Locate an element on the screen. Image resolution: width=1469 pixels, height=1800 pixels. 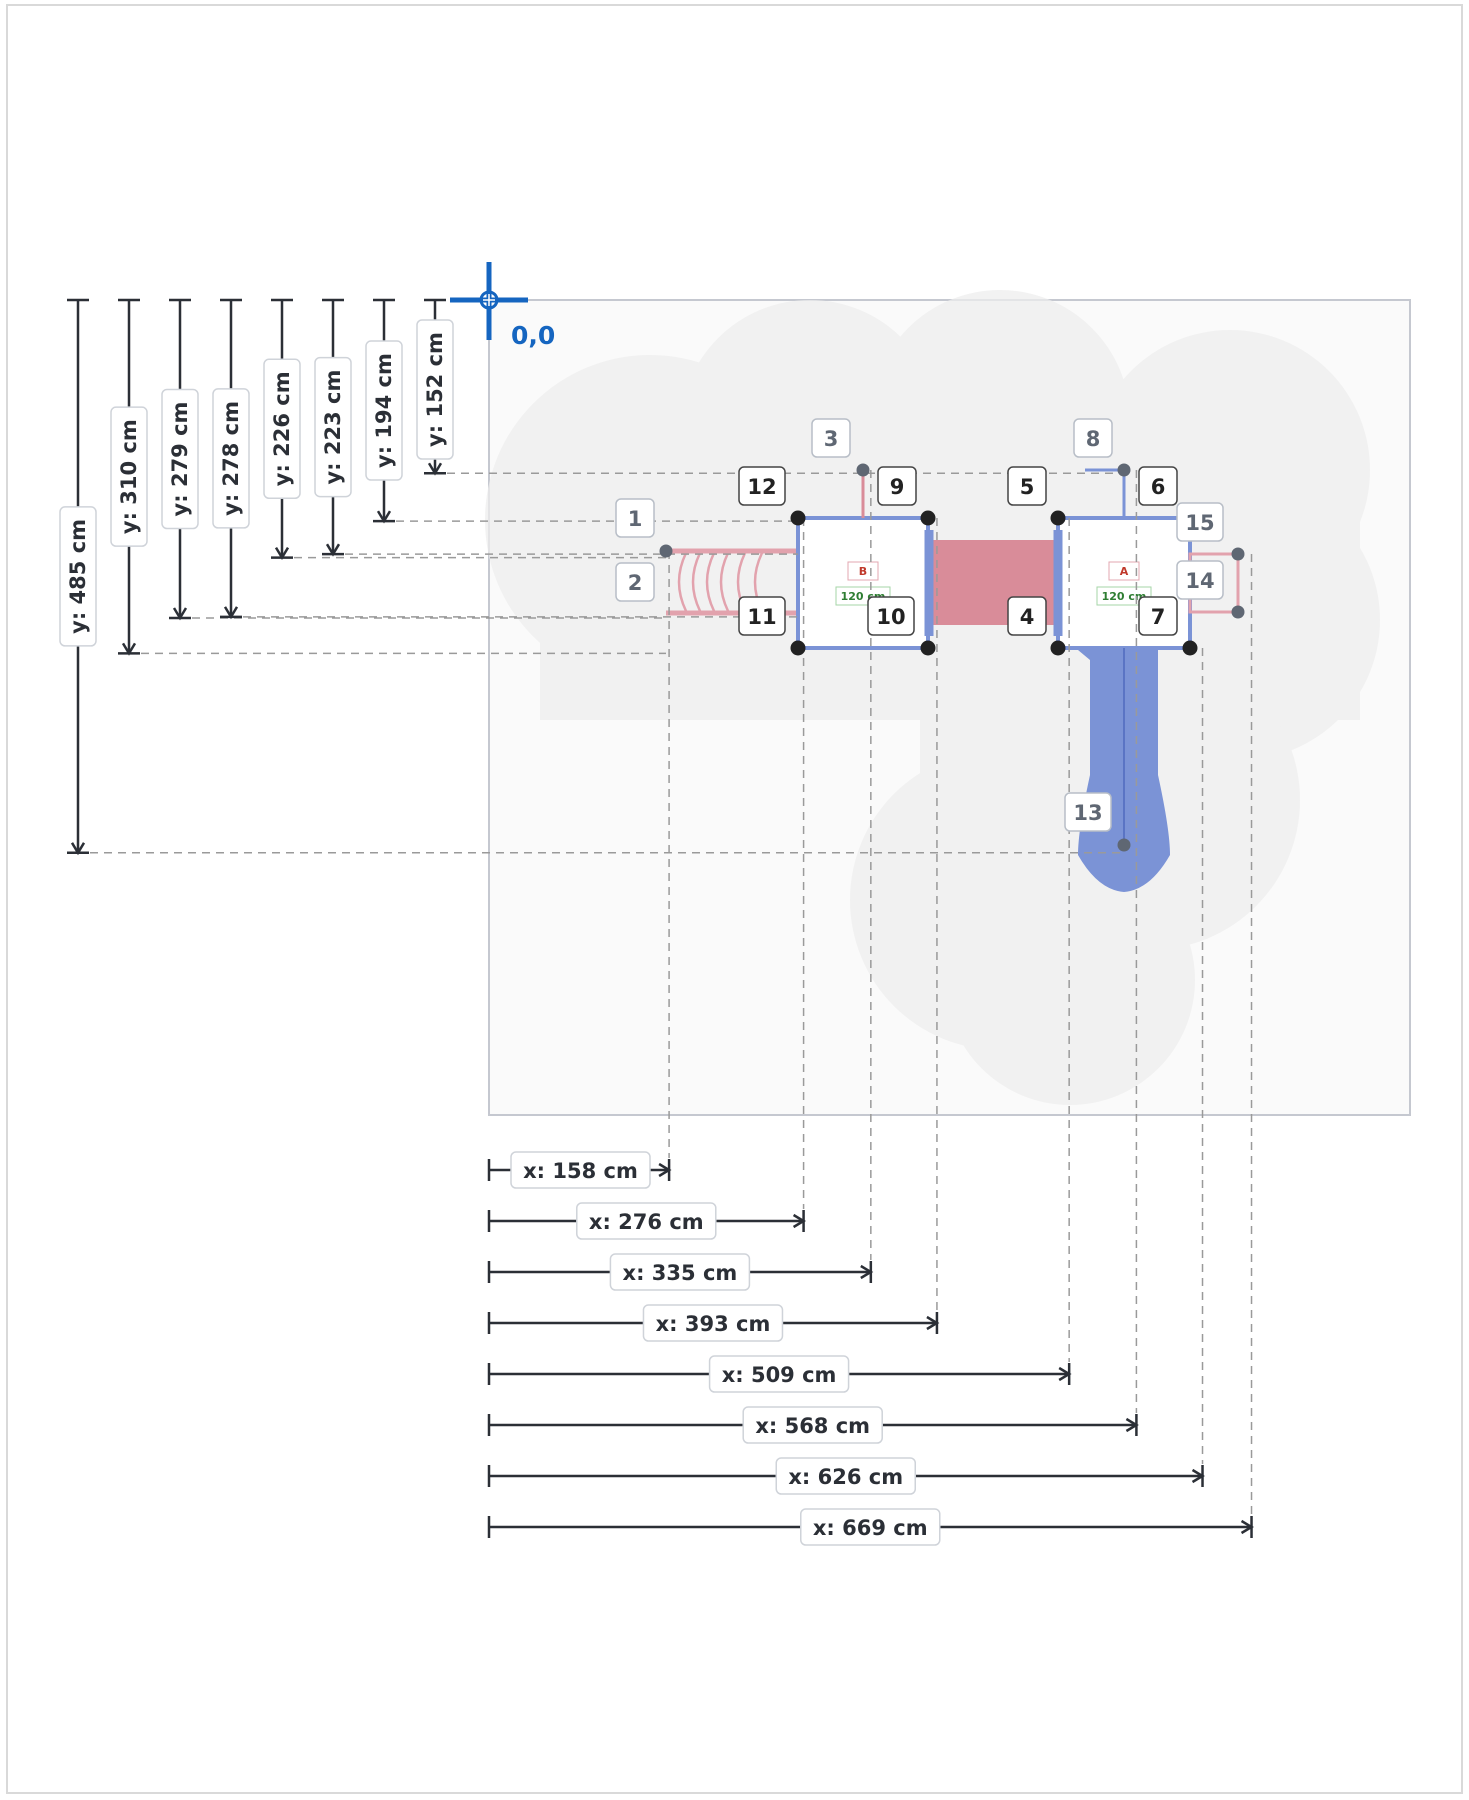
reference-point-10: 10 is located at coordinates (901, 626).